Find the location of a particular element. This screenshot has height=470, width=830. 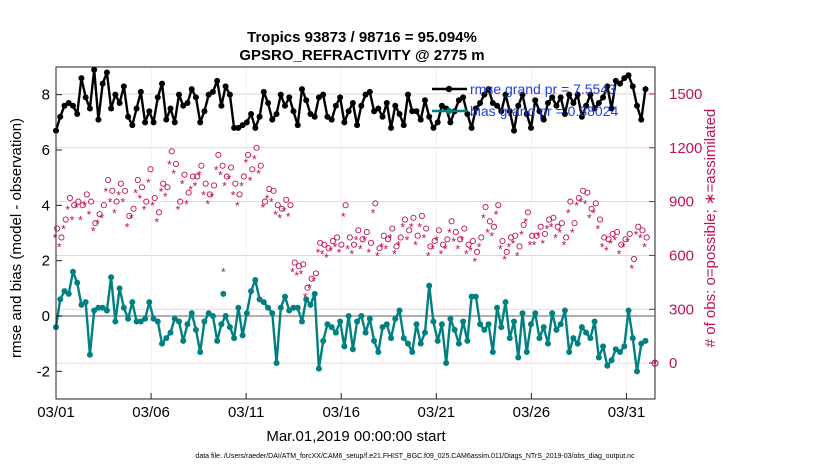

x-tick-label: 03/26 is located at coordinates (532, 412).